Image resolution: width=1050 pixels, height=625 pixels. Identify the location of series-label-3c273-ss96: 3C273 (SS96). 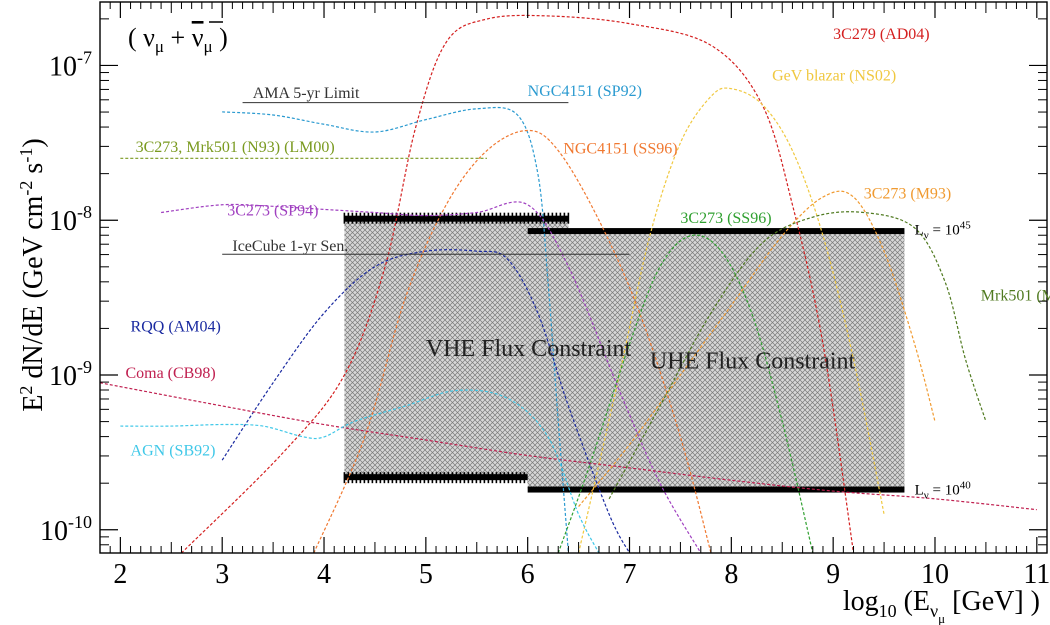
(725, 218).